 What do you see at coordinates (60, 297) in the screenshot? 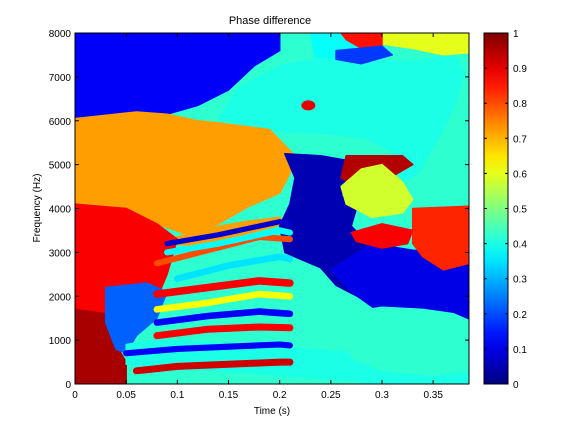
I see `y-tick-label: 2000` at bounding box center [60, 297].